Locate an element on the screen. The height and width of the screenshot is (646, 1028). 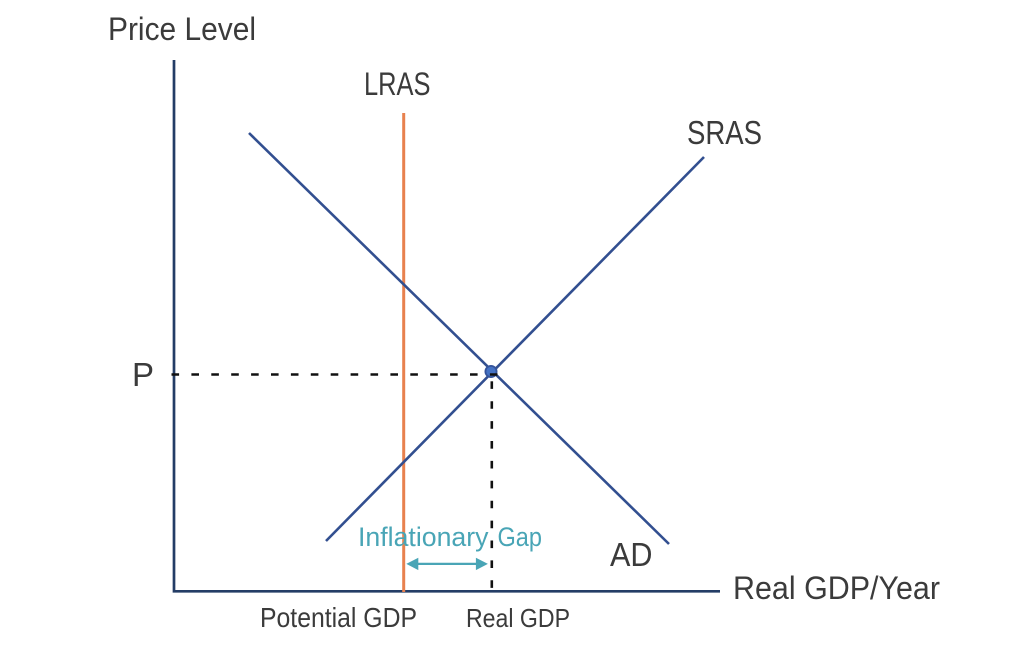
svg-text: Inflationary is located at coordinates (423, 537).